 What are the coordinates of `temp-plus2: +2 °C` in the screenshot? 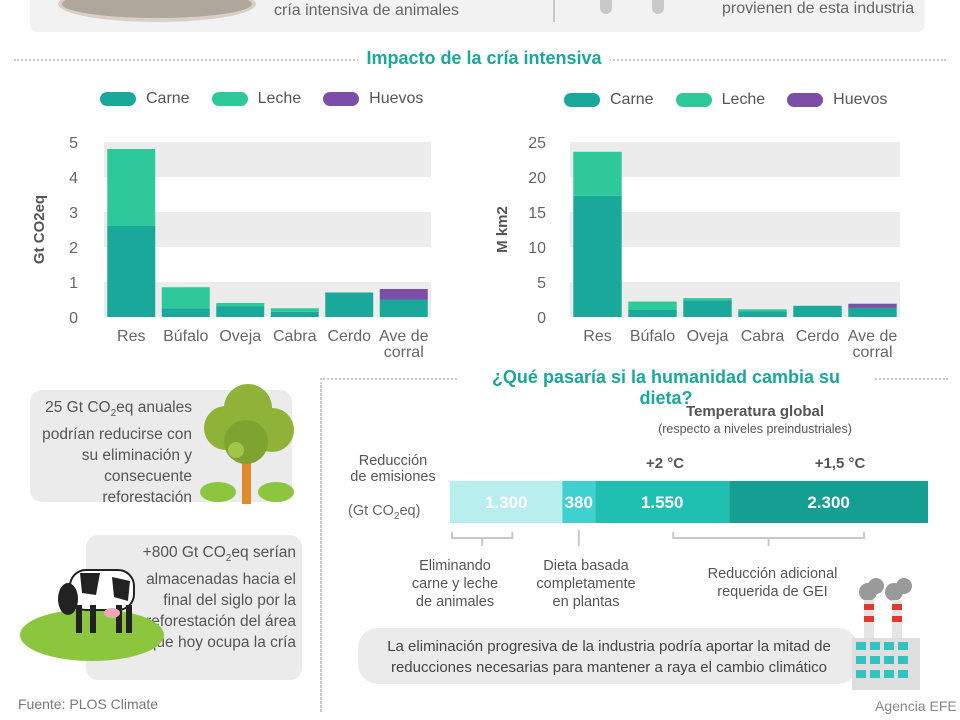 It's located at (665, 463).